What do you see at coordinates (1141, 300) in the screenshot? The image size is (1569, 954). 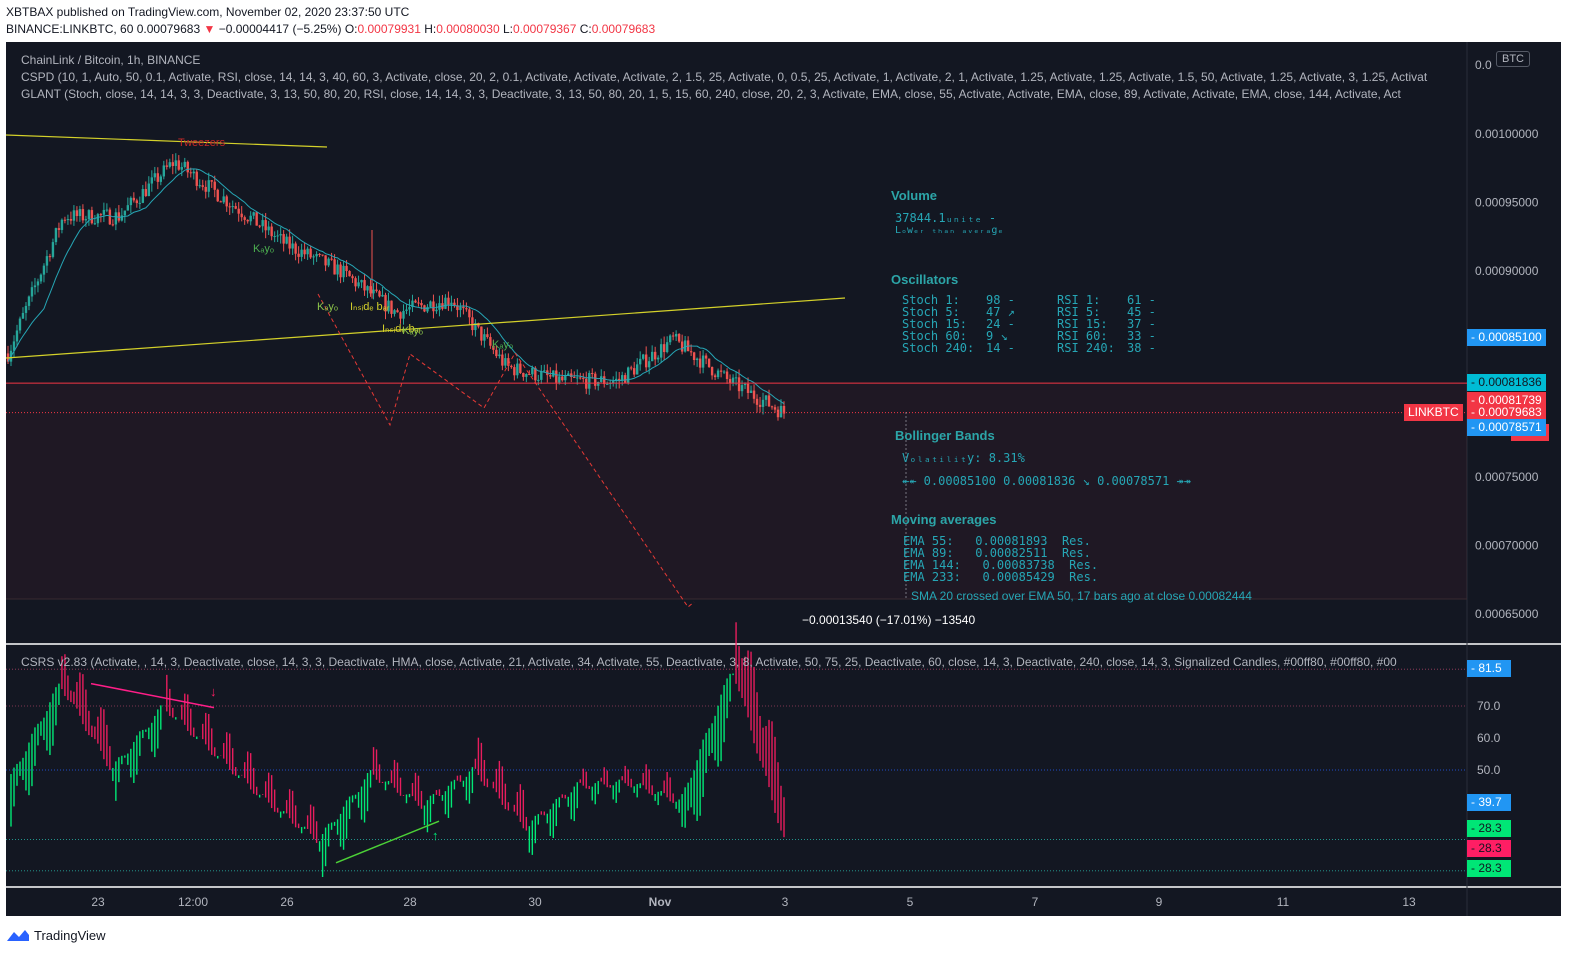 I see `oscillator-rv: 61 -` at bounding box center [1141, 300].